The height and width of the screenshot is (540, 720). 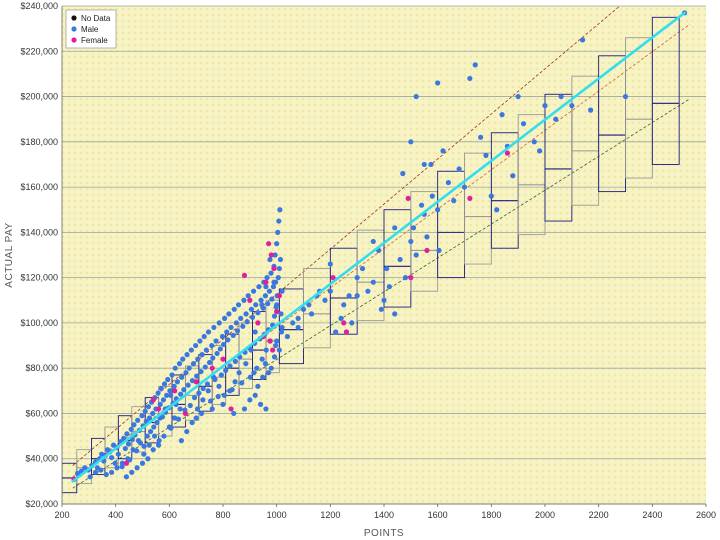 I want to click on y-tick-label: $140,000, so click(x=39, y=232).